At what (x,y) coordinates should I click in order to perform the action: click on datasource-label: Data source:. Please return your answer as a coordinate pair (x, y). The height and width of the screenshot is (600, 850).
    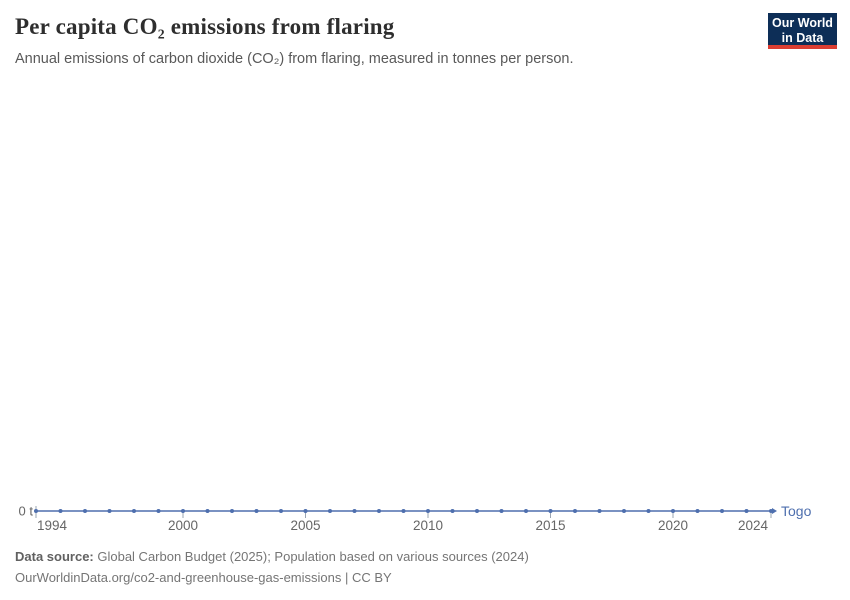
    Looking at the image, I should click on (54, 556).